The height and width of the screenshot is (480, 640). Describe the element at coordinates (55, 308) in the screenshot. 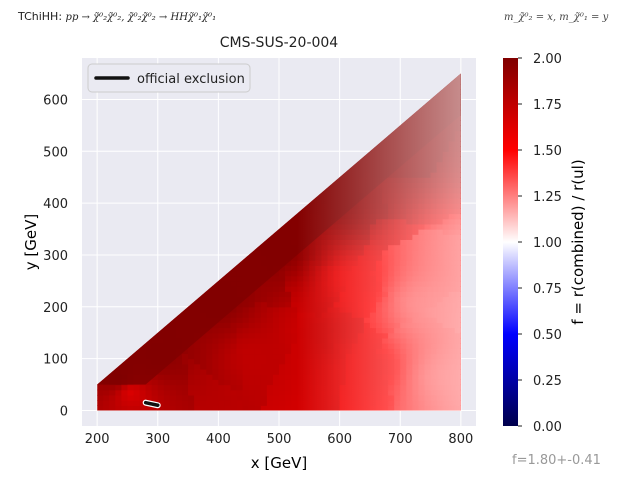

I see `y-tick-label: 200` at that location.